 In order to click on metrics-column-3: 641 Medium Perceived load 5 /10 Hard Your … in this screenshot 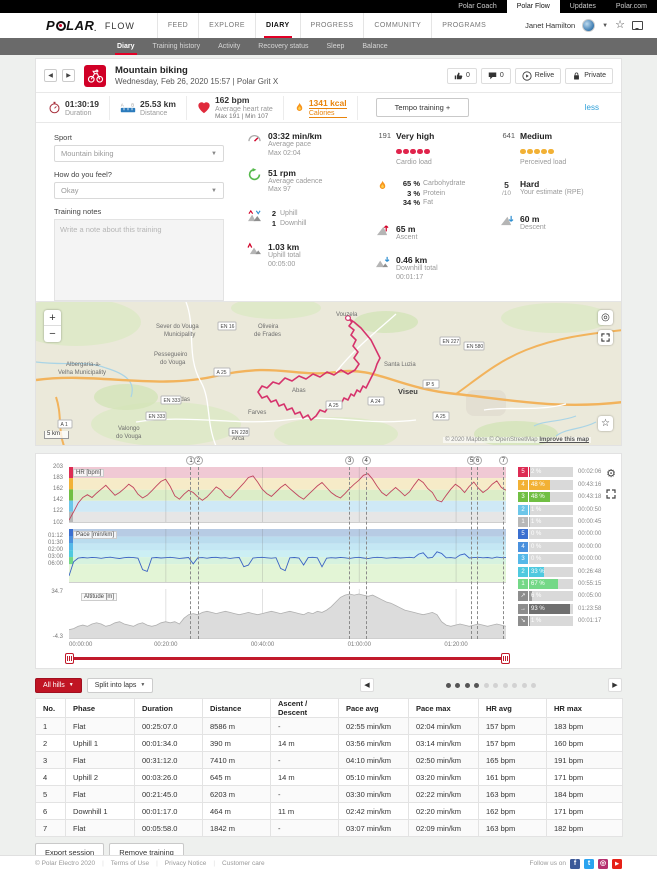, I will do `click(559, 186)`.